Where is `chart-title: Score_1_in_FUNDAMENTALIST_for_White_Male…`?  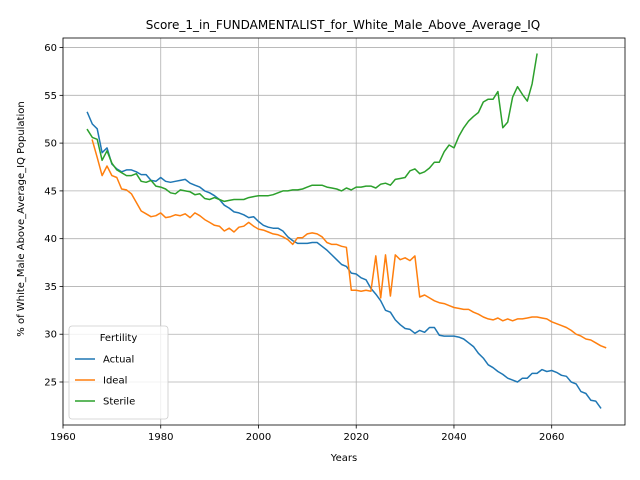 chart-title: Score_1_in_FUNDAMENTALIST_for_White_Male… is located at coordinates (343, 25).